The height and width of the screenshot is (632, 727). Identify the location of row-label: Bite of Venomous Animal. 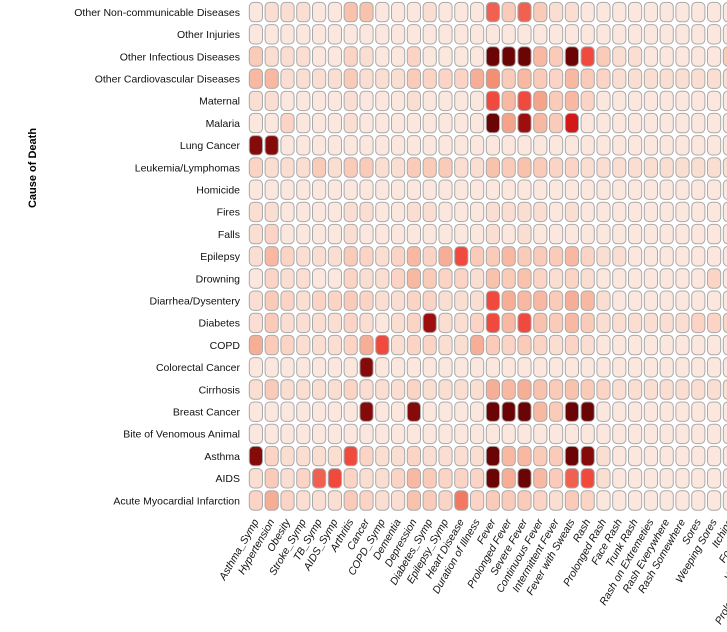
(181, 435).